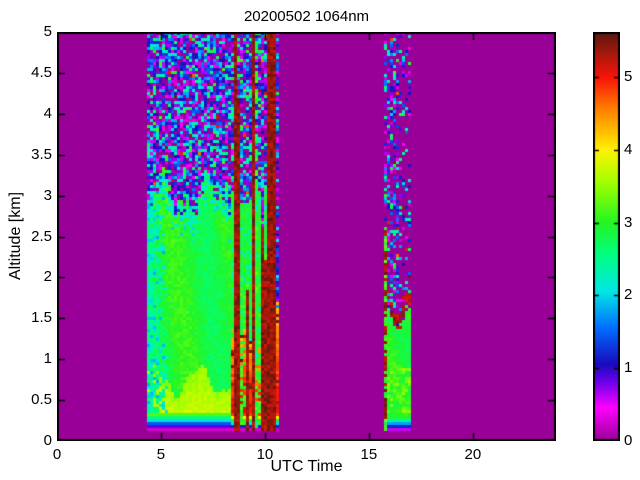 The height and width of the screenshot is (480, 640). I want to click on plot-title: 20200502 1064nm, so click(306, 16).